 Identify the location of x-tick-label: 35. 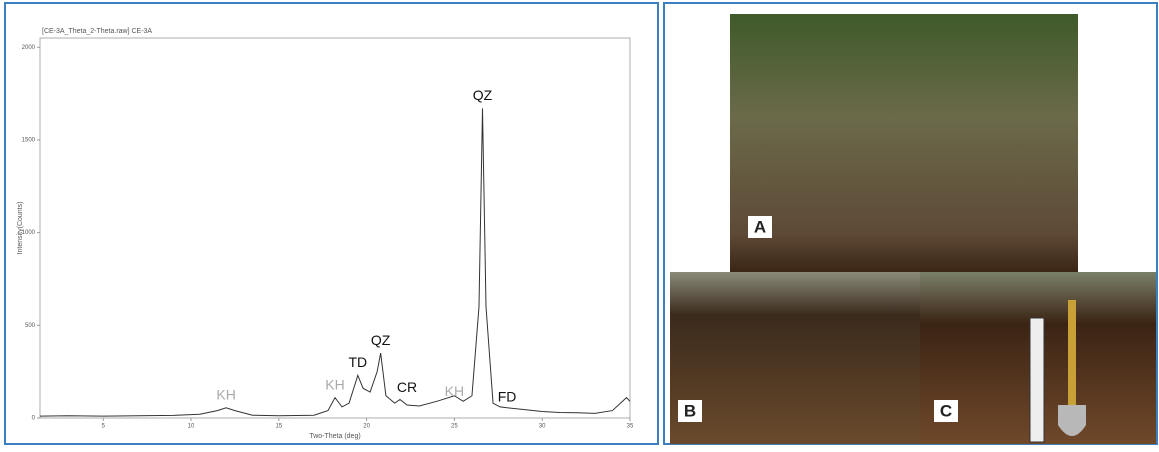
(630, 427).